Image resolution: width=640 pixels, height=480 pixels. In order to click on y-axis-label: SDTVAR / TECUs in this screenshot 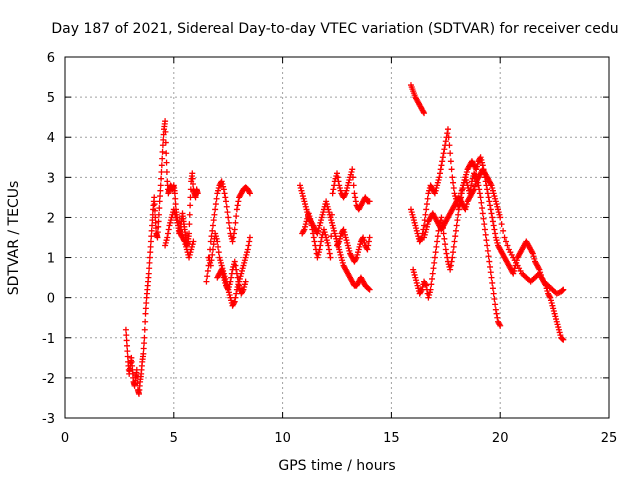, I will do `click(14, 238)`.